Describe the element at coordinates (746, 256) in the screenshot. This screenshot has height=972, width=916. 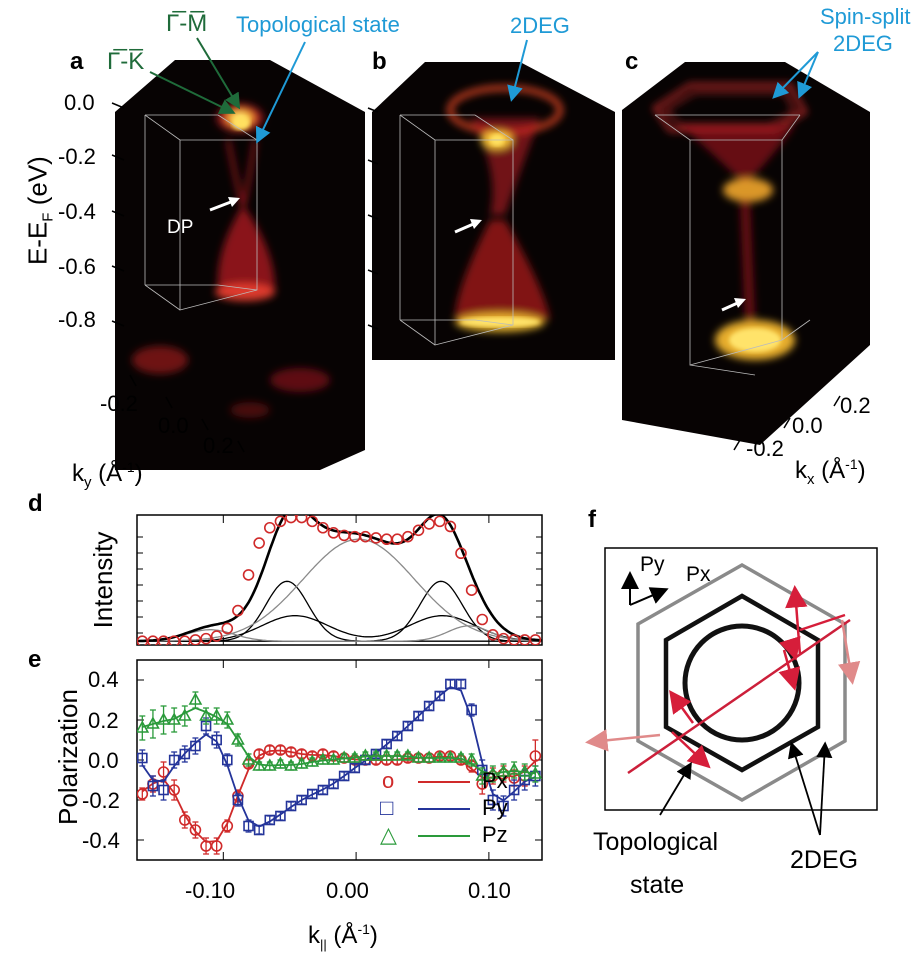
I see `arpes-panel-c` at that location.